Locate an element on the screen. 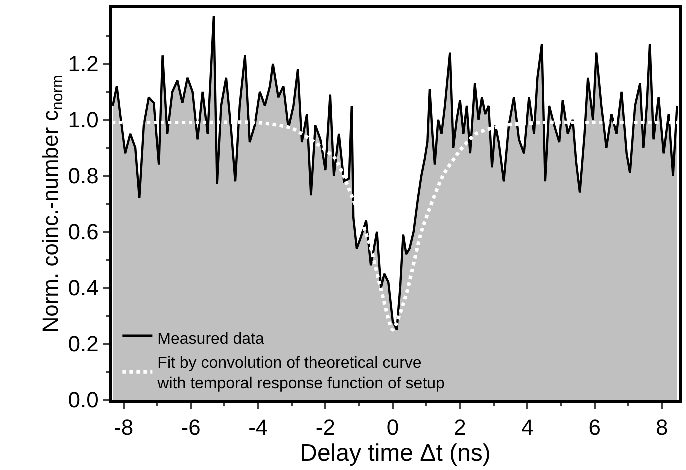  x-tick-label: -2 is located at coordinates (326, 427).